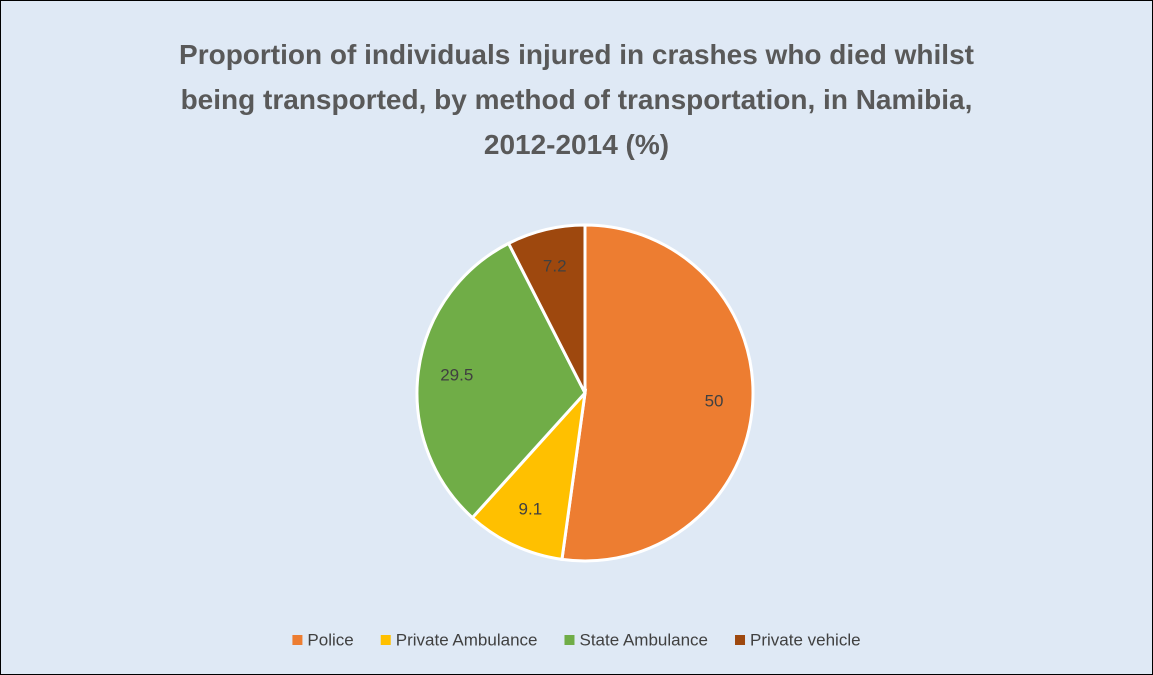 The height and width of the screenshot is (675, 1153). Describe the element at coordinates (531, 509) in the screenshot. I see `data-label: 9.1` at that location.